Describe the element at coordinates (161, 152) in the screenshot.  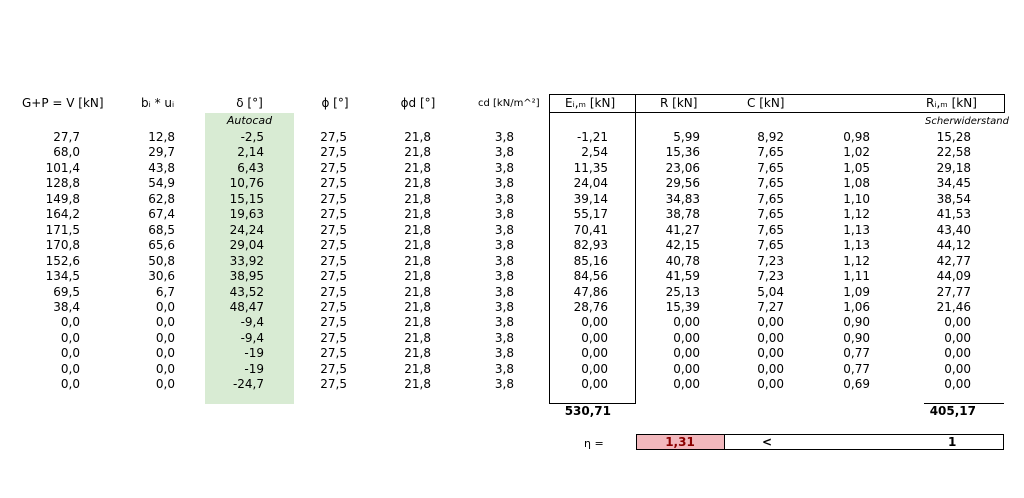
I see `cell-bu: 29,7` at that location.